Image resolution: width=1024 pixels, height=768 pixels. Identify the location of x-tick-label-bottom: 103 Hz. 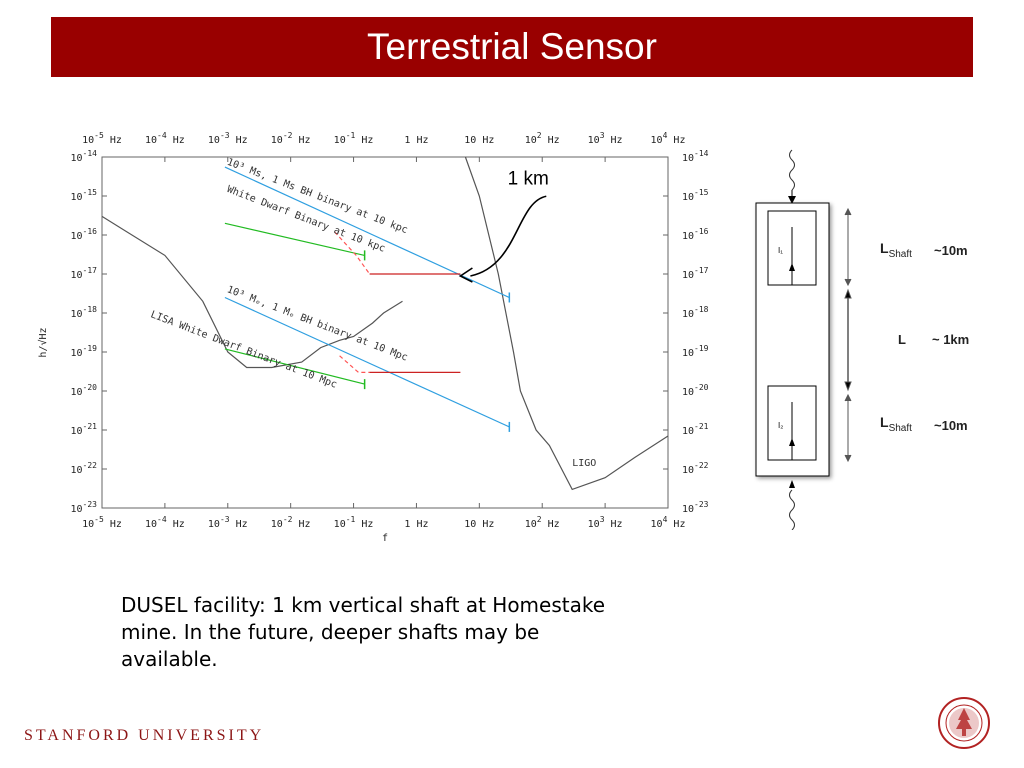
(605, 522).